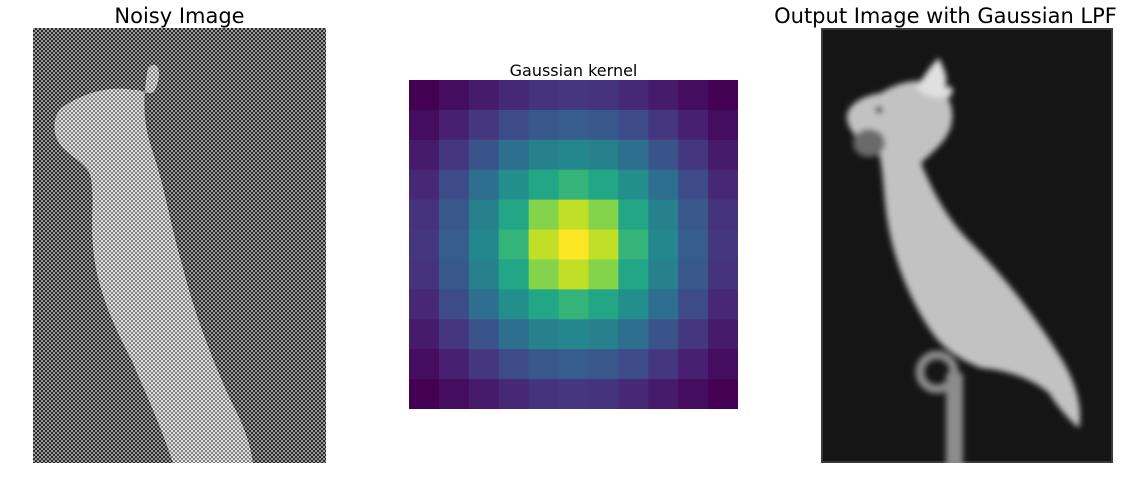 Image resolution: width=1138 pixels, height=487 pixels. What do you see at coordinates (934, 78) in the screenshot?
I see `bird-crest` at bounding box center [934, 78].